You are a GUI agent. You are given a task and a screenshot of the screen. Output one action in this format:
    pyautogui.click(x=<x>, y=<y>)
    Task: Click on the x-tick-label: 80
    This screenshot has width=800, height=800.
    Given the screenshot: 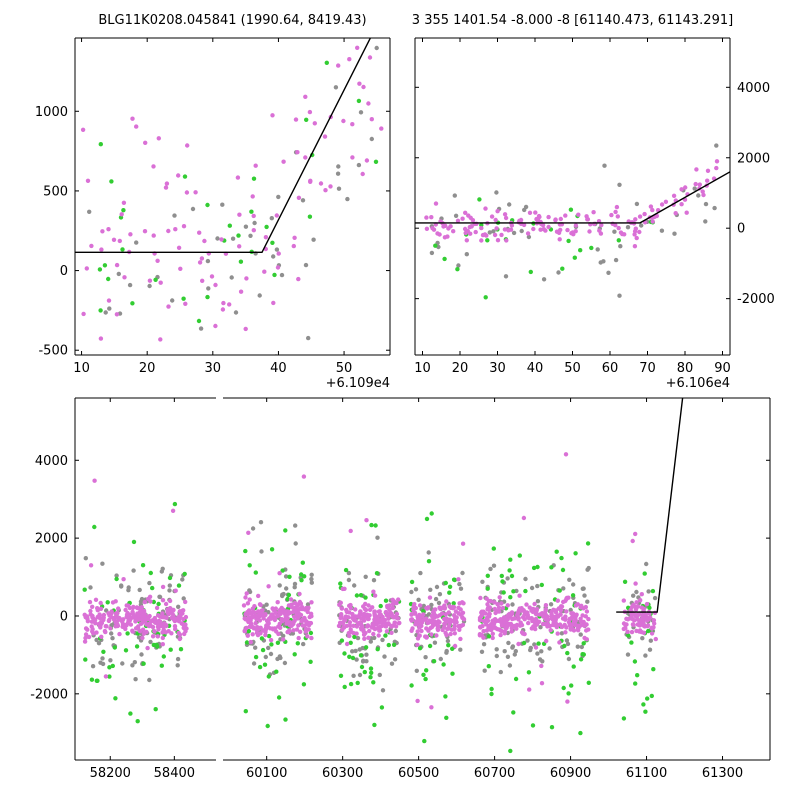 What is the action you would take?
    pyautogui.click(x=685, y=368)
    